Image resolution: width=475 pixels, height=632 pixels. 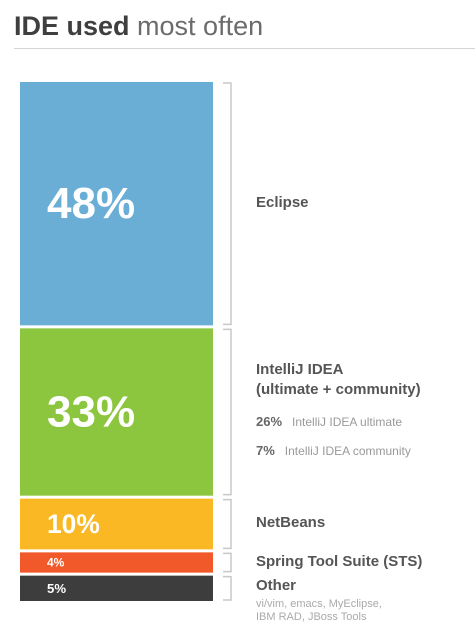 What do you see at coordinates (227, 412) in the screenshot?
I see `bracket-intellij` at bounding box center [227, 412].